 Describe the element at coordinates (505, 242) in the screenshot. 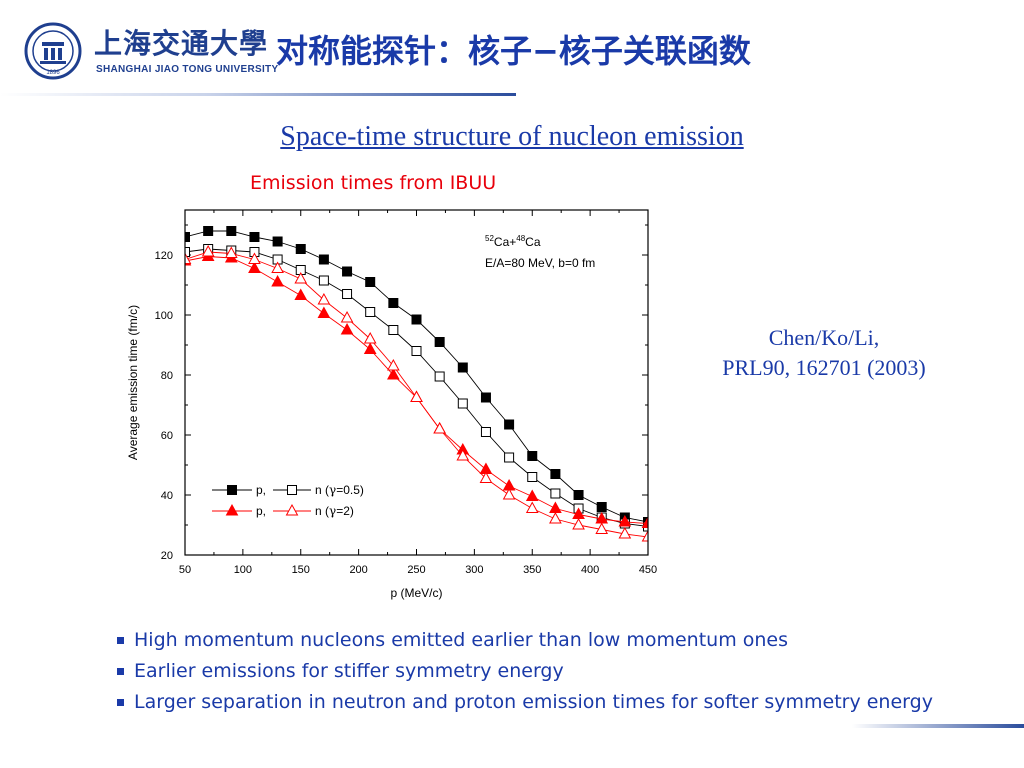

I see `reaction-element-1: Ca+` at that location.